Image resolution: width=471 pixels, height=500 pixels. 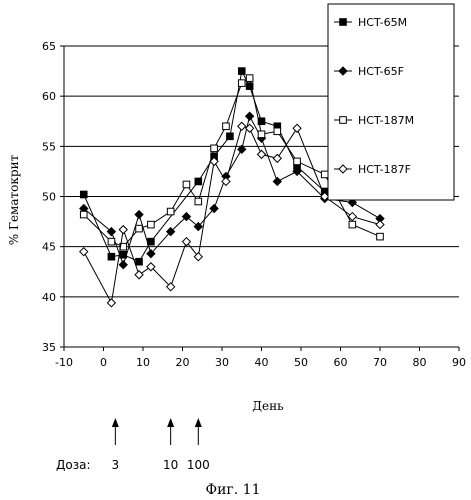 I want to click on y-tick-label: 45, so click(x=49, y=247).